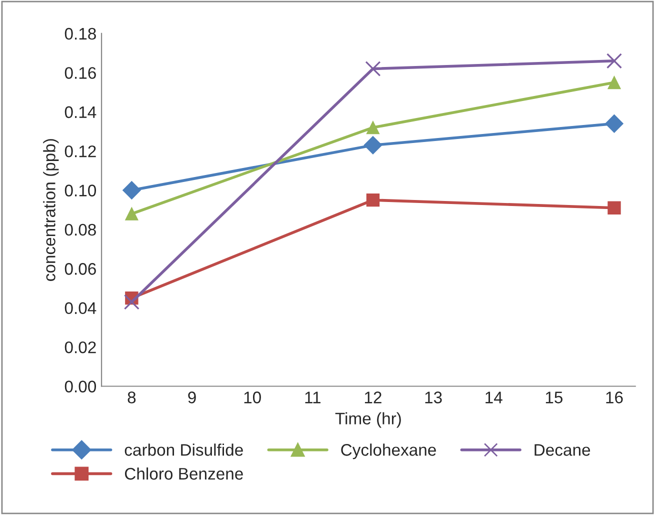 The height and width of the screenshot is (515, 655). I want to click on y-axis-title: concentration (ppb), so click(51, 210).